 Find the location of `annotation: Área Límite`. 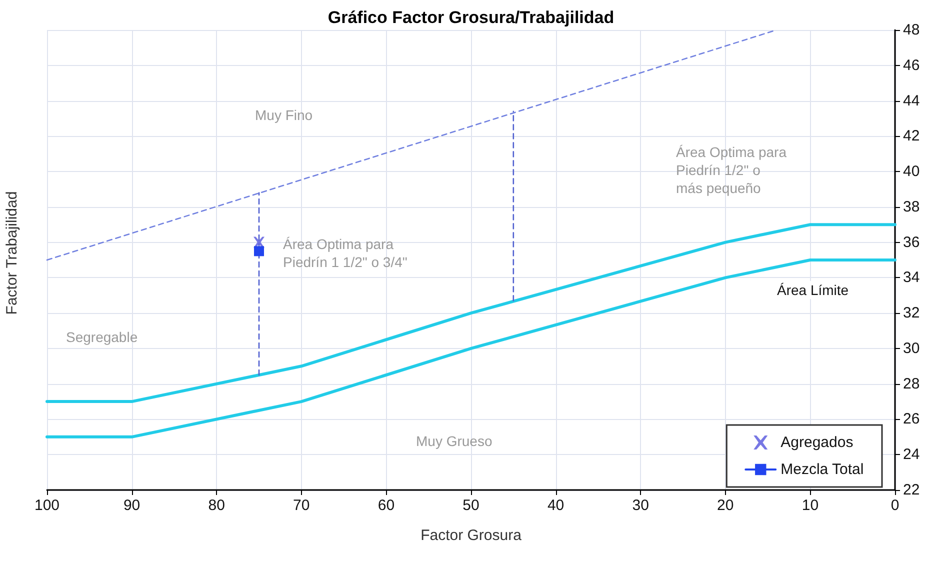

annotation: Área Límite is located at coordinates (813, 290).